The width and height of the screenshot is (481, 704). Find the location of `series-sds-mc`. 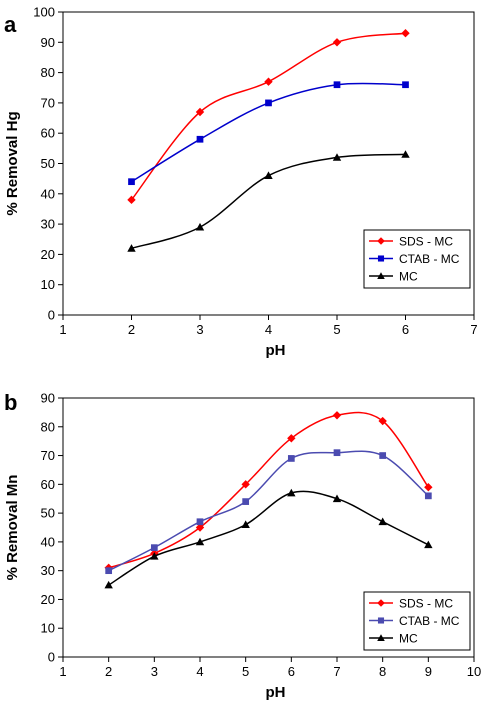

series-sds-mc is located at coordinates (268, 117).